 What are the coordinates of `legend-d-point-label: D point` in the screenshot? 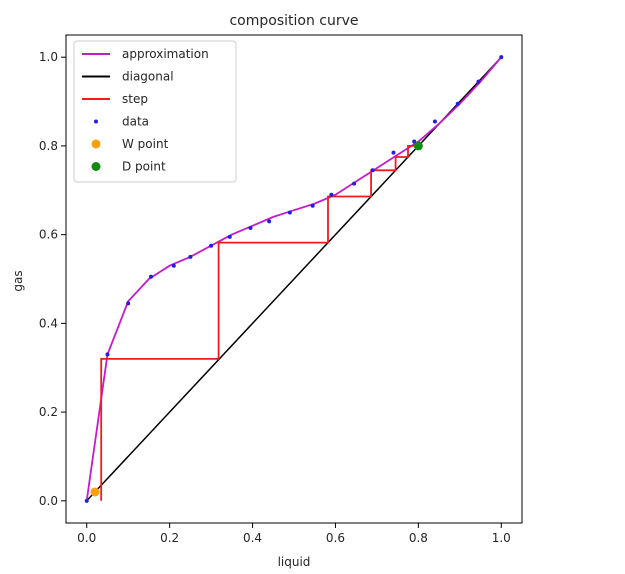 It's located at (144, 167).